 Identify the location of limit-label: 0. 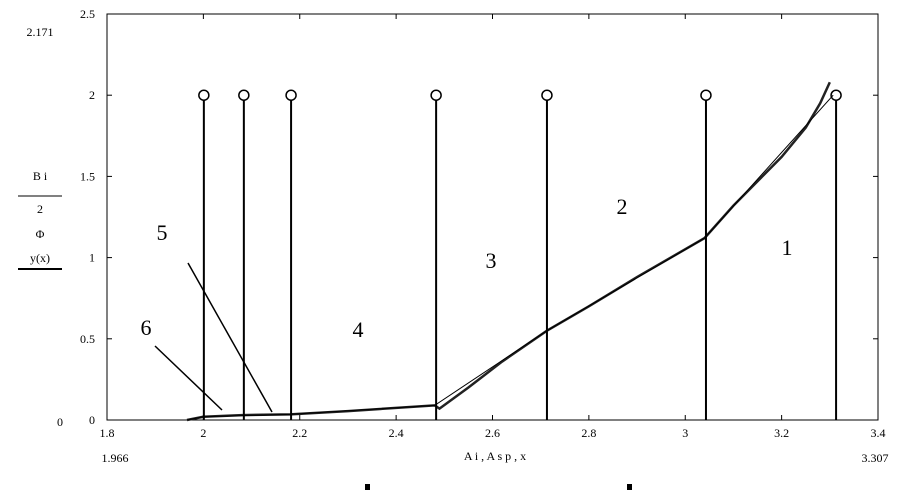
(60, 422).